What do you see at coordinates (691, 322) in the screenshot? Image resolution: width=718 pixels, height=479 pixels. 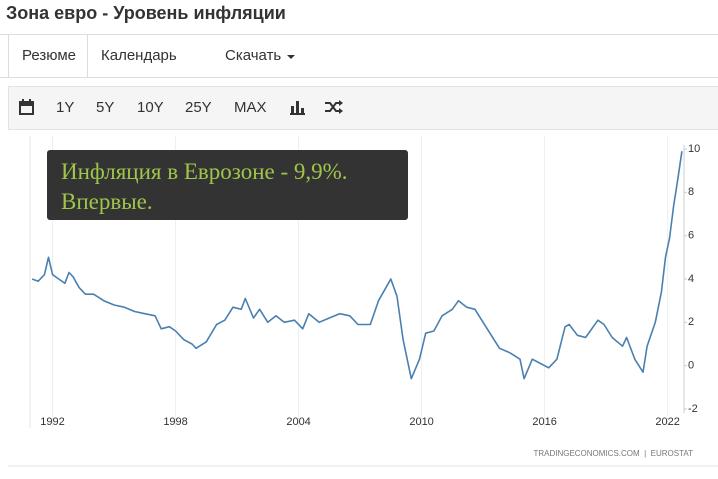 I see `y-tick-label: 2` at bounding box center [691, 322].